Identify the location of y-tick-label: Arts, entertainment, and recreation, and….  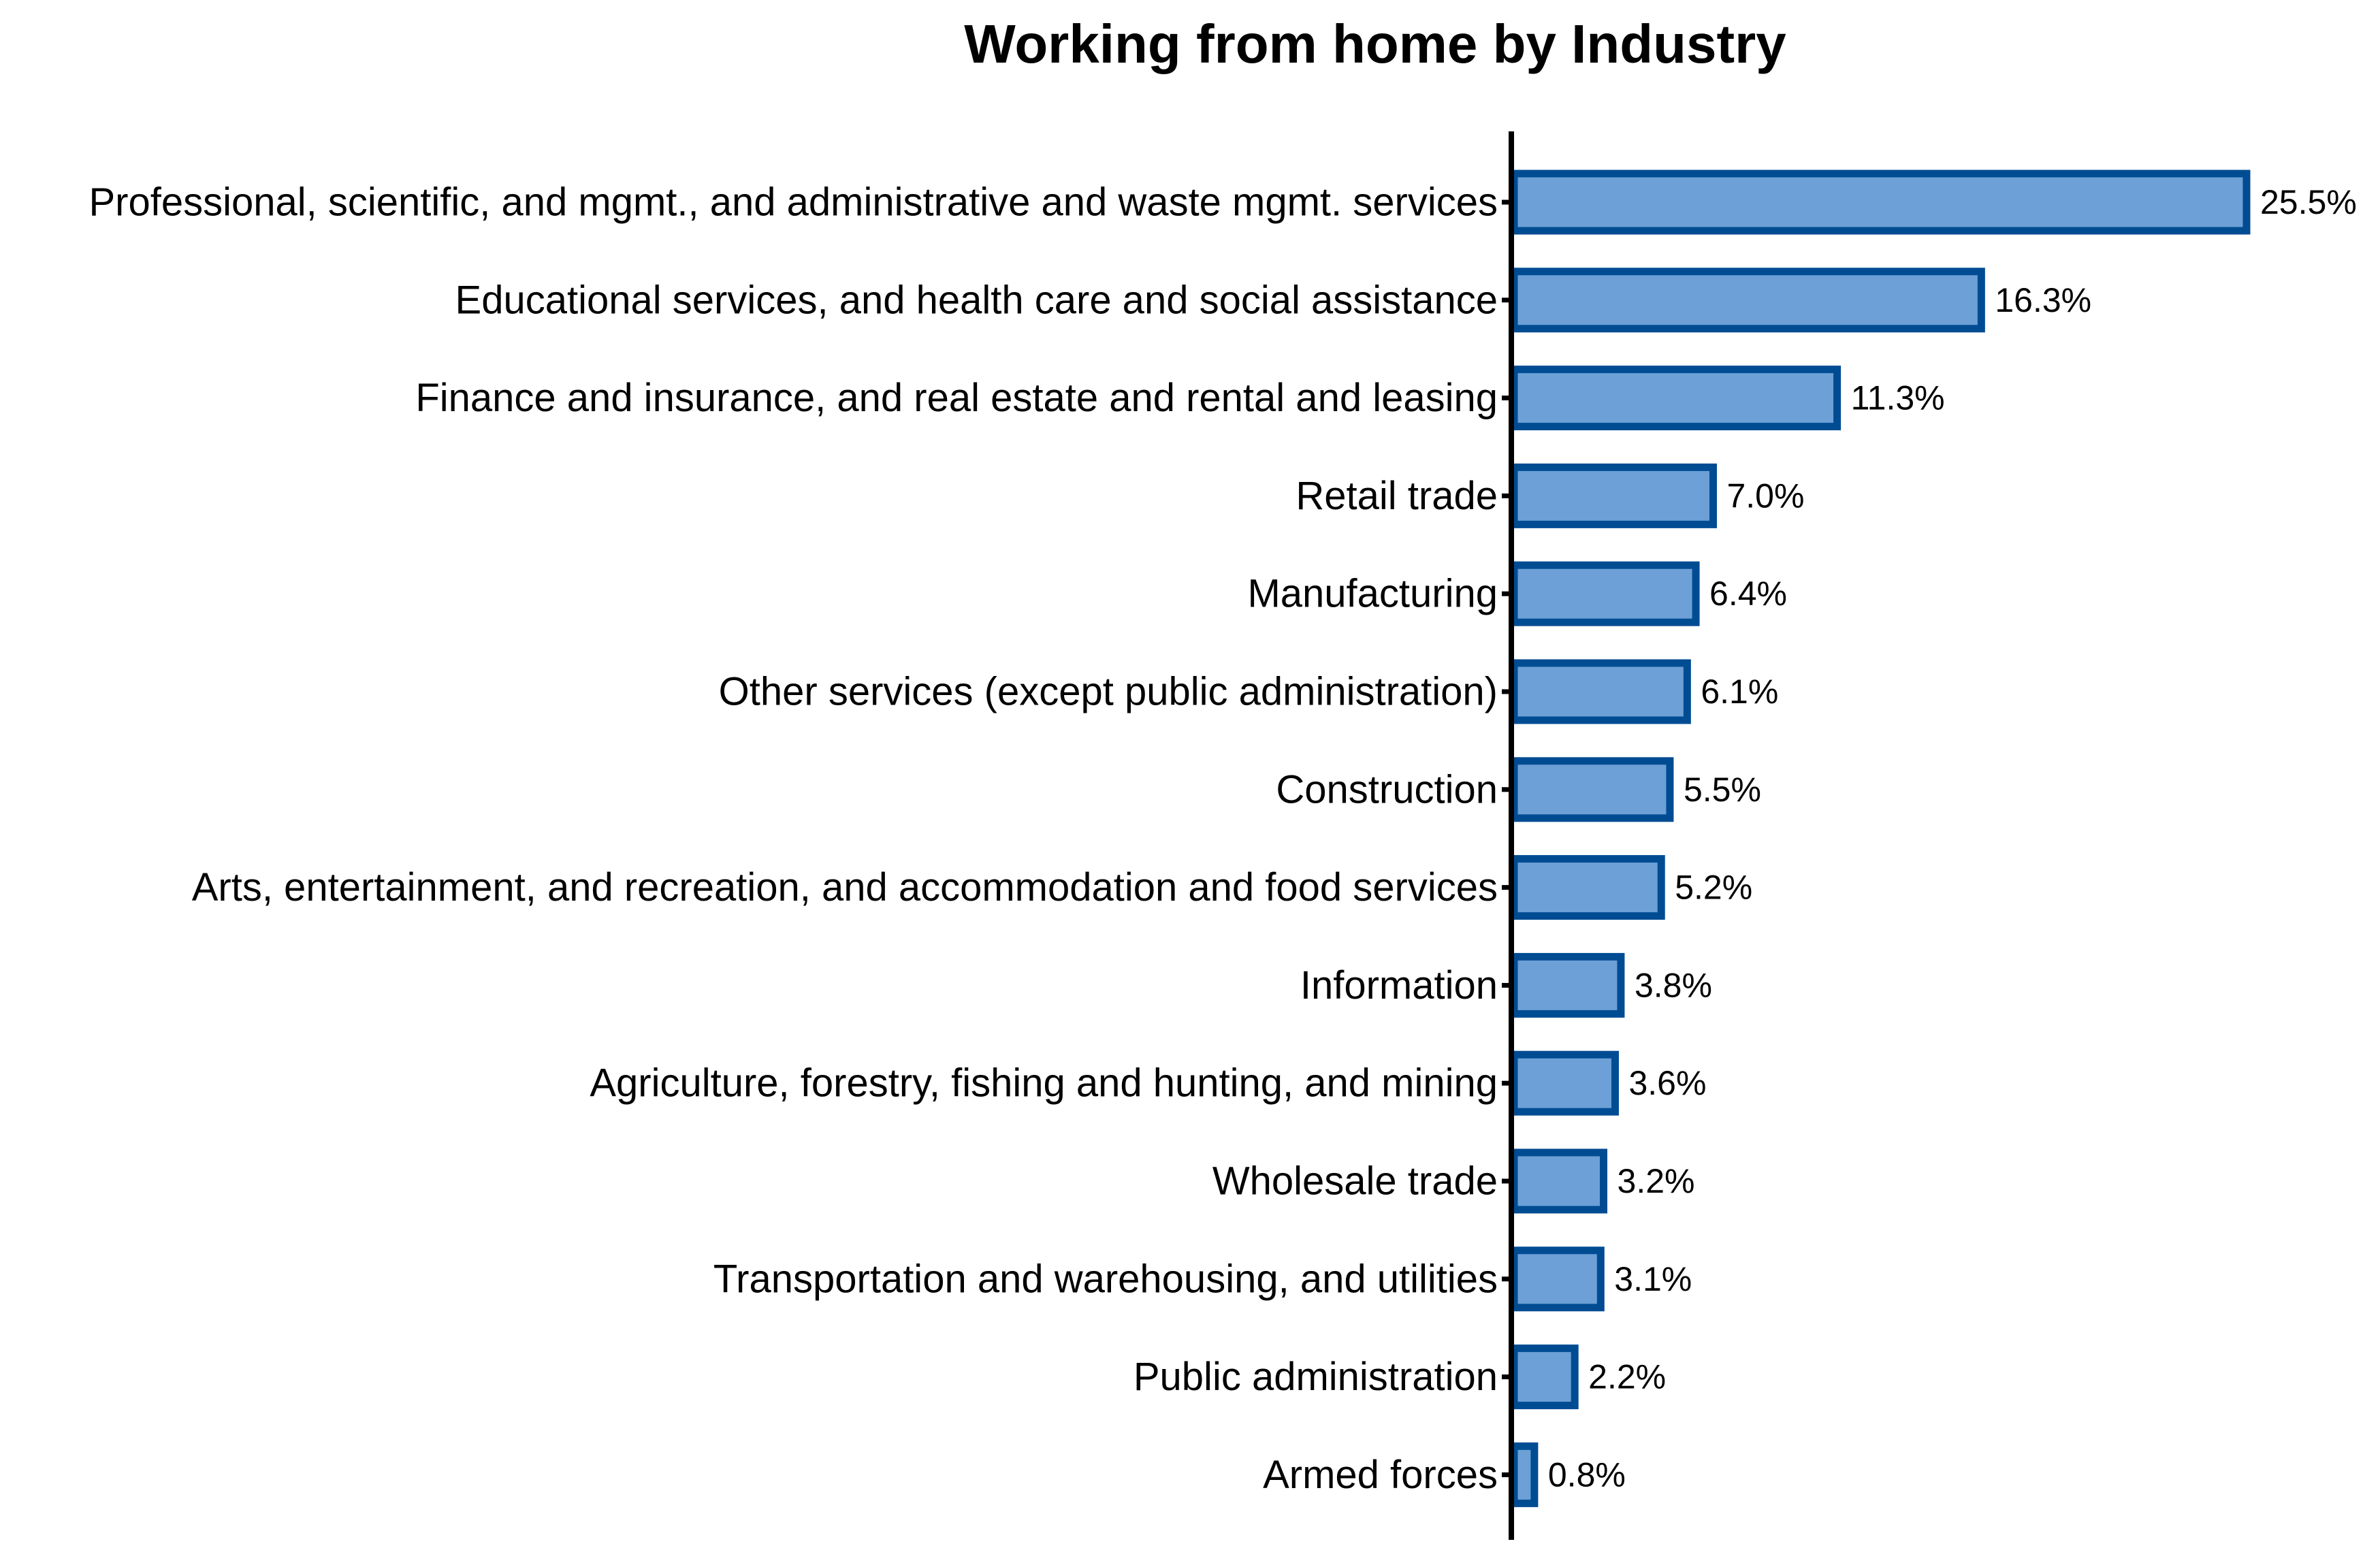
(845, 887).